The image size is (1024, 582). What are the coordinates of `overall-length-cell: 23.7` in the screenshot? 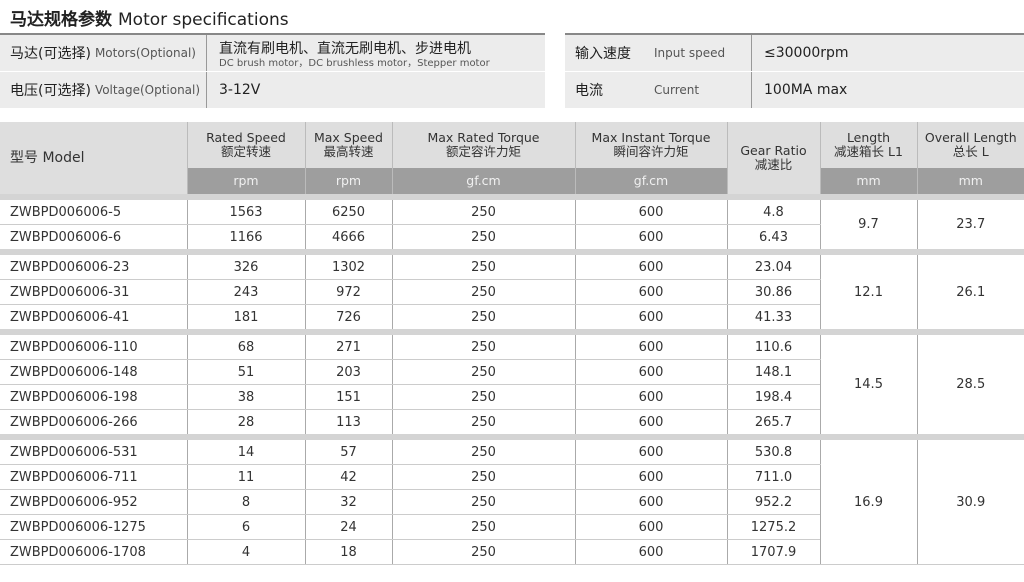 It's located at (970, 223).